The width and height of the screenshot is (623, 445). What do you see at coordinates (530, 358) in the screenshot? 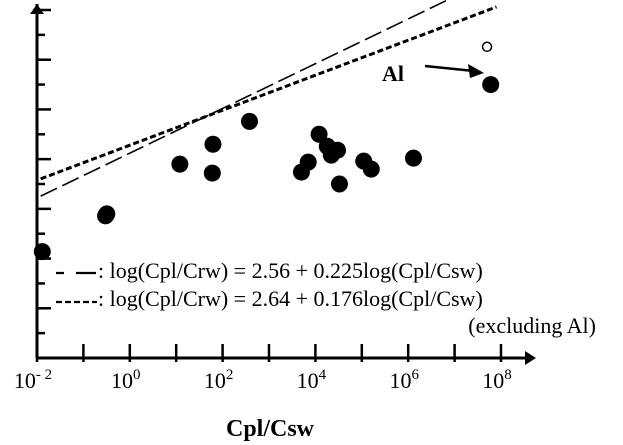
I see `x-axis-arrow` at bounding box center [530, 358].